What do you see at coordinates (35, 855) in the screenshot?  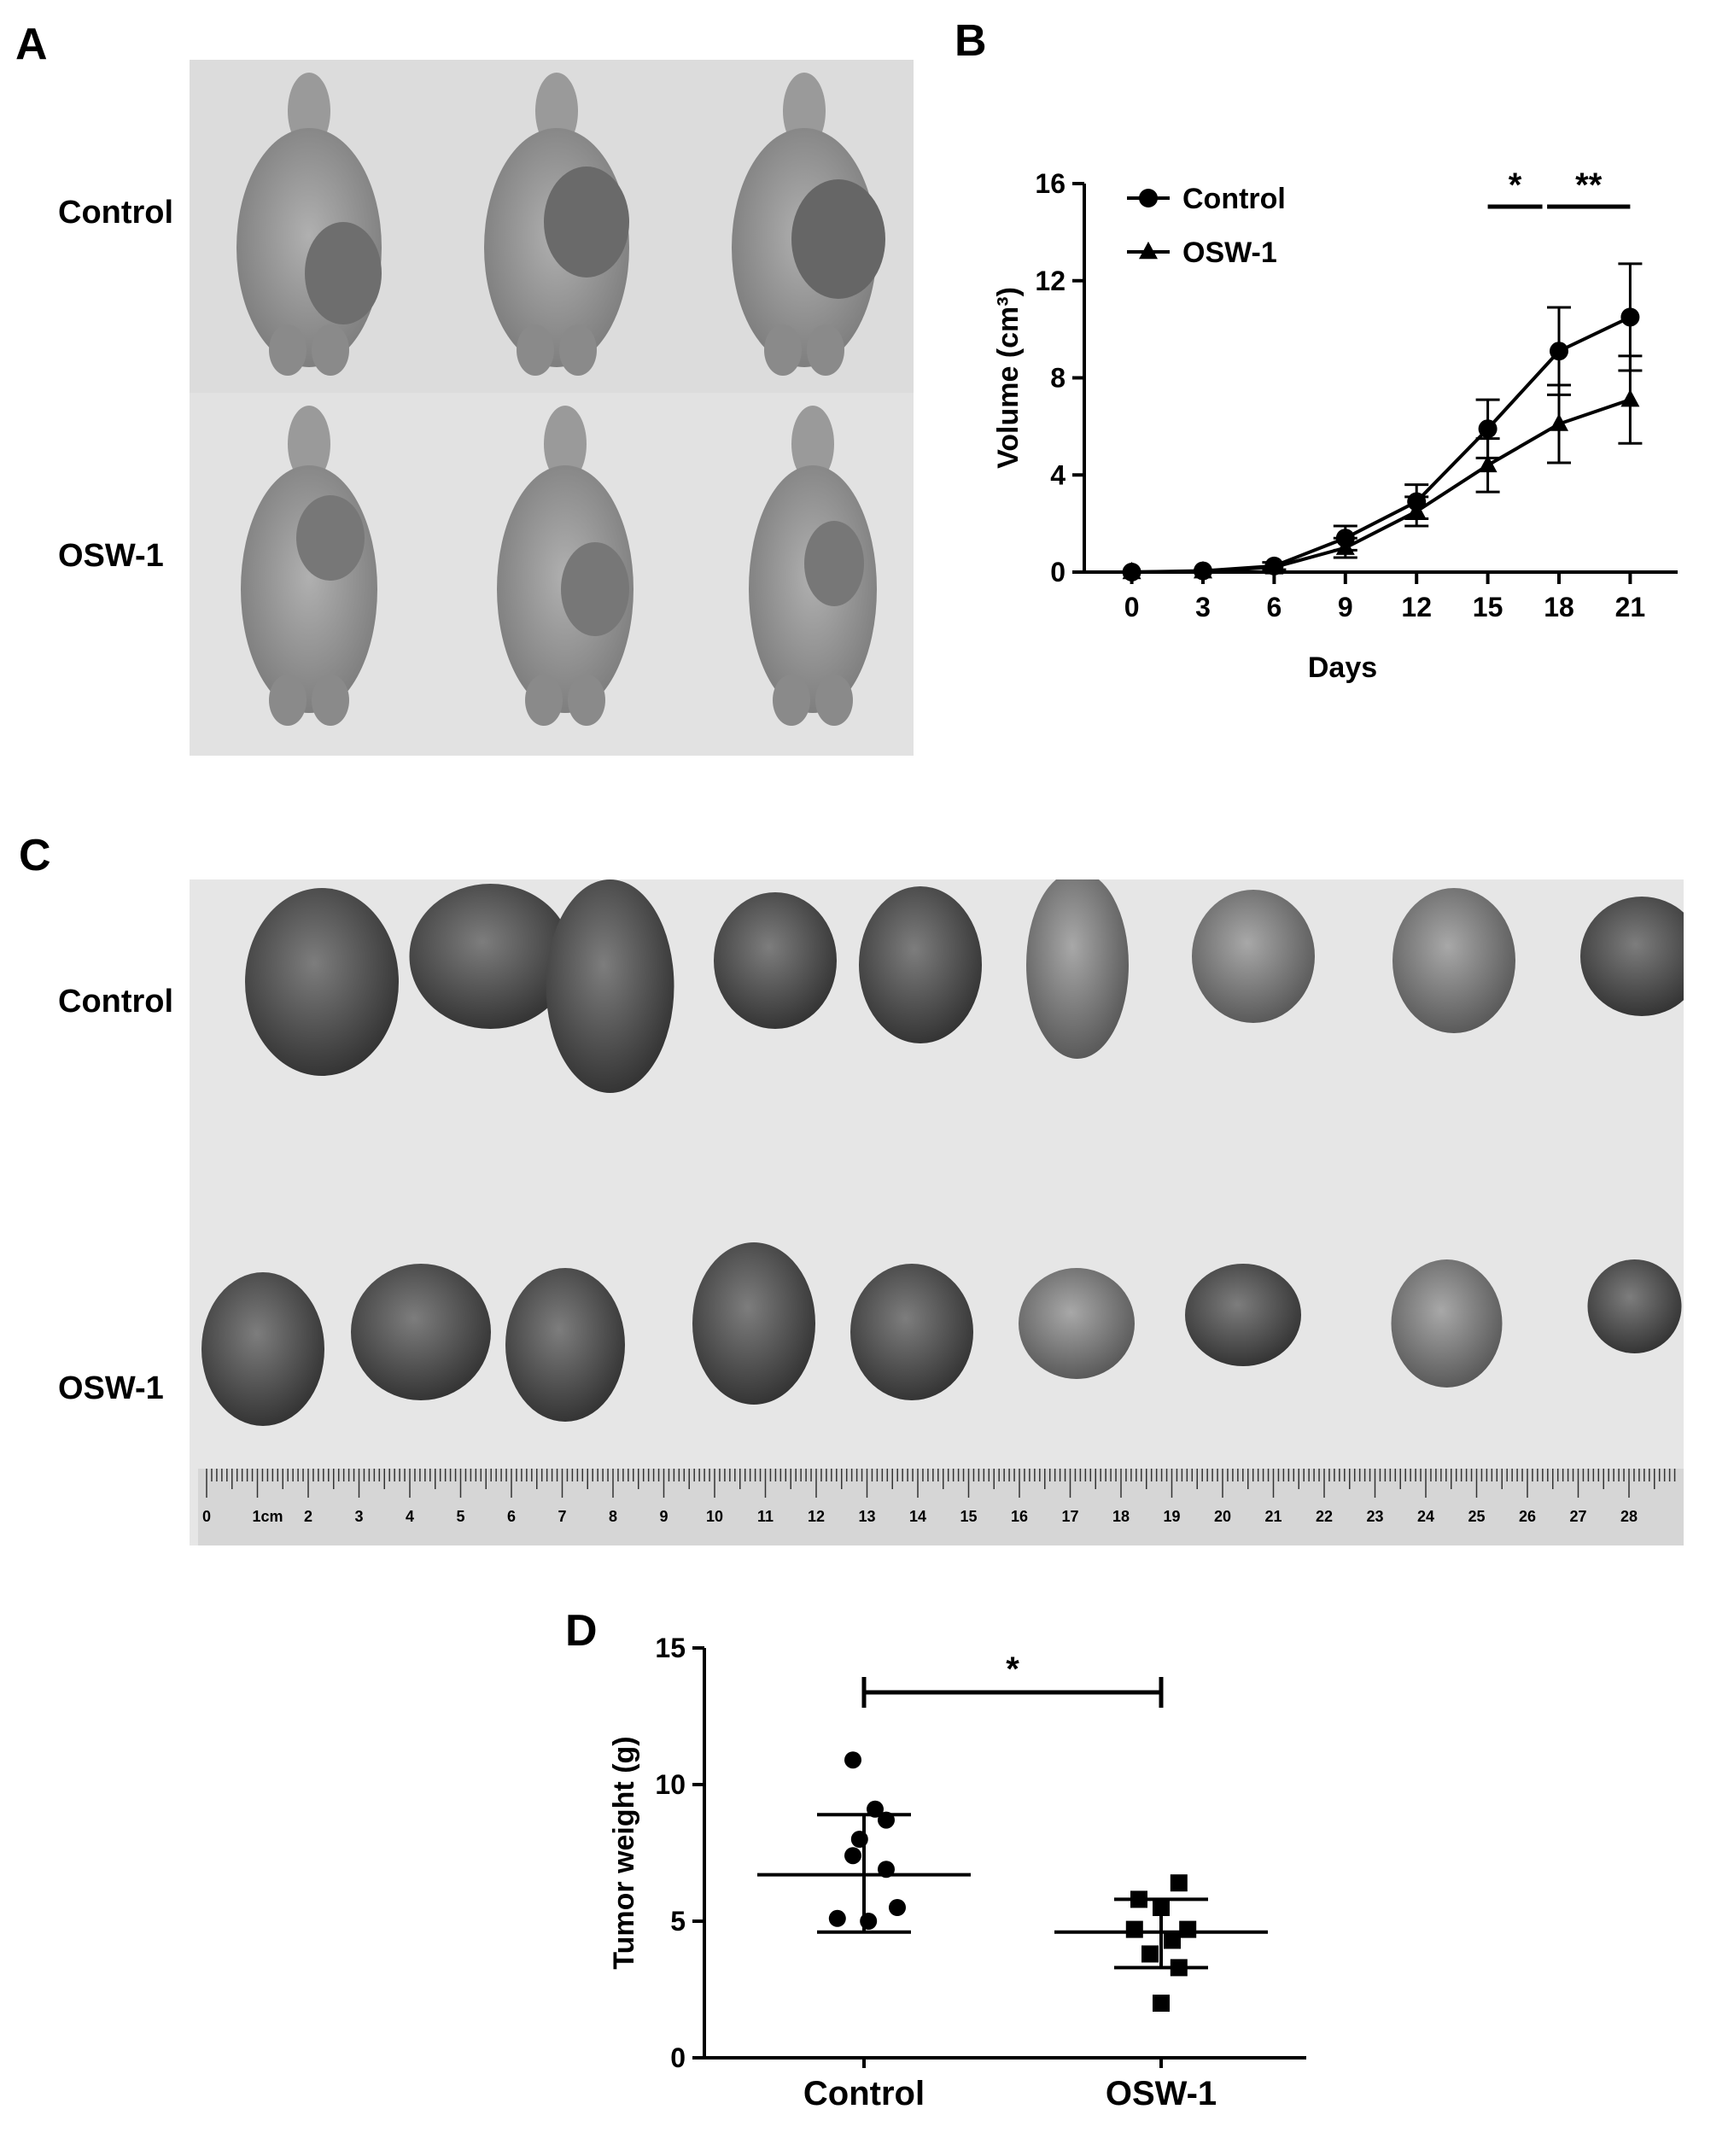 I see `panel-c-letter: C` at bounding box center [35, 855].